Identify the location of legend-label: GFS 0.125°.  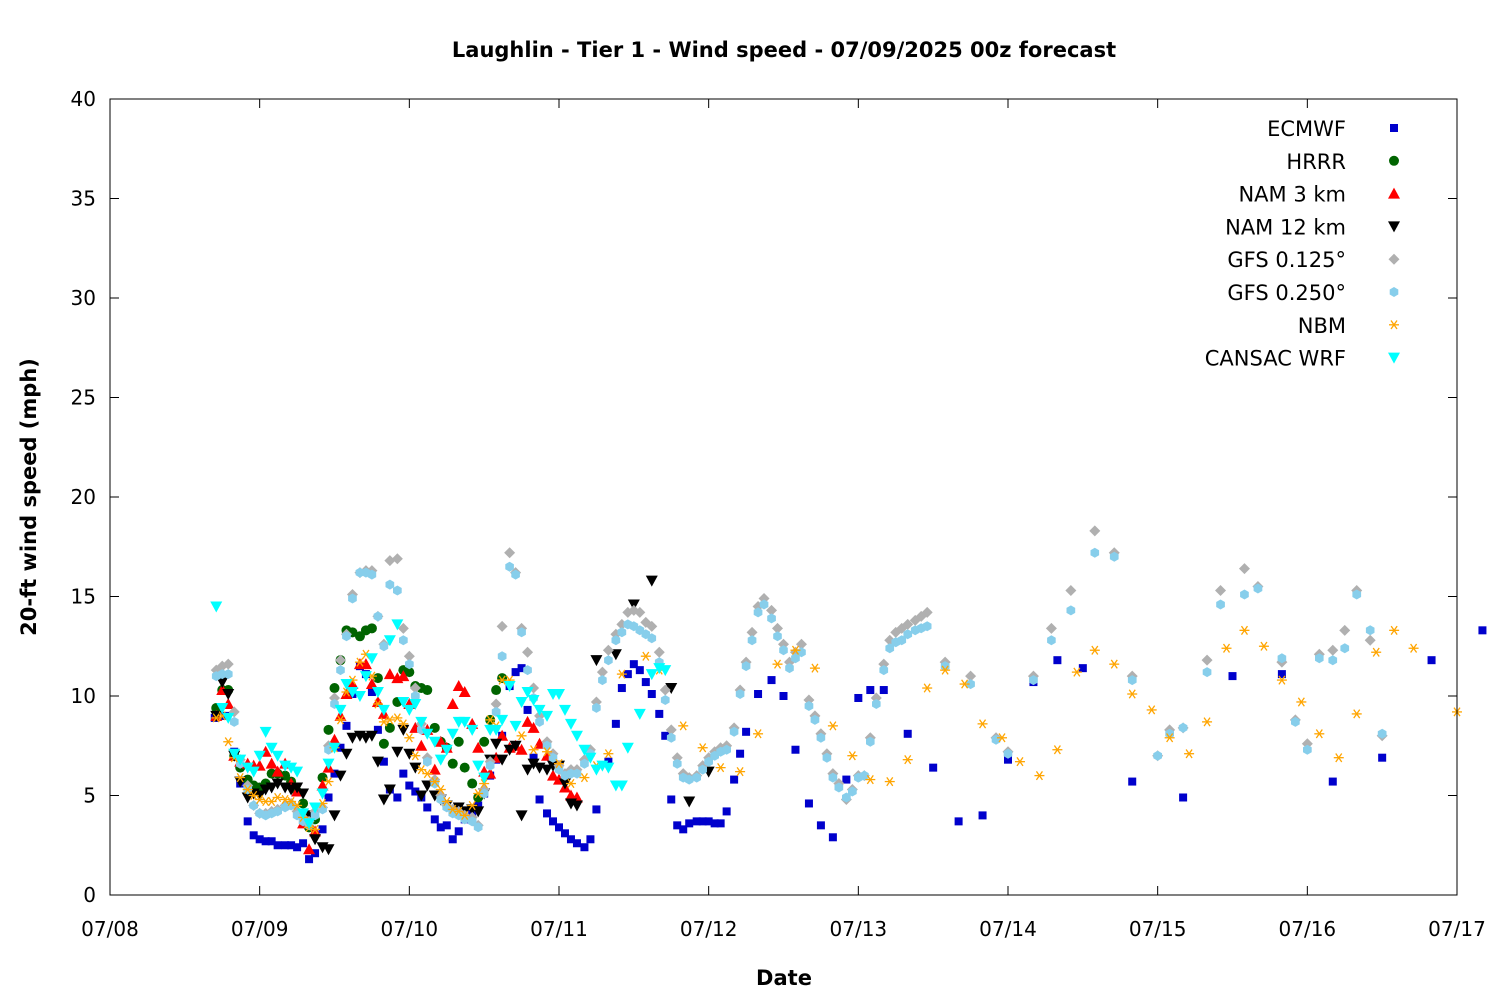
(1286, 260).